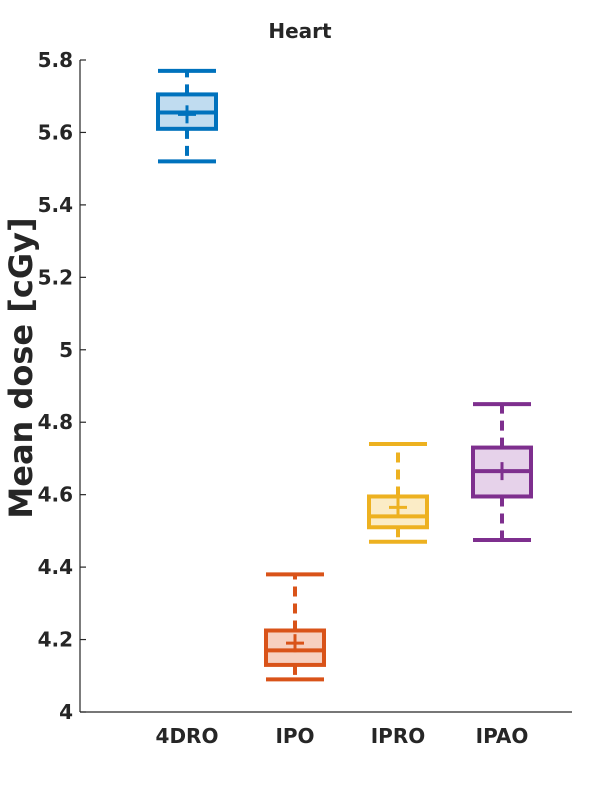 The width and height of the screenshot is (600, 800). What do you see at coordinates (62, 386) in the screenshot?
I see `y-ticks: 4 4.2 4.4 4.6 4.8 5 5.2 5.4 5.6 5.8` at bounding box center [62, 386].